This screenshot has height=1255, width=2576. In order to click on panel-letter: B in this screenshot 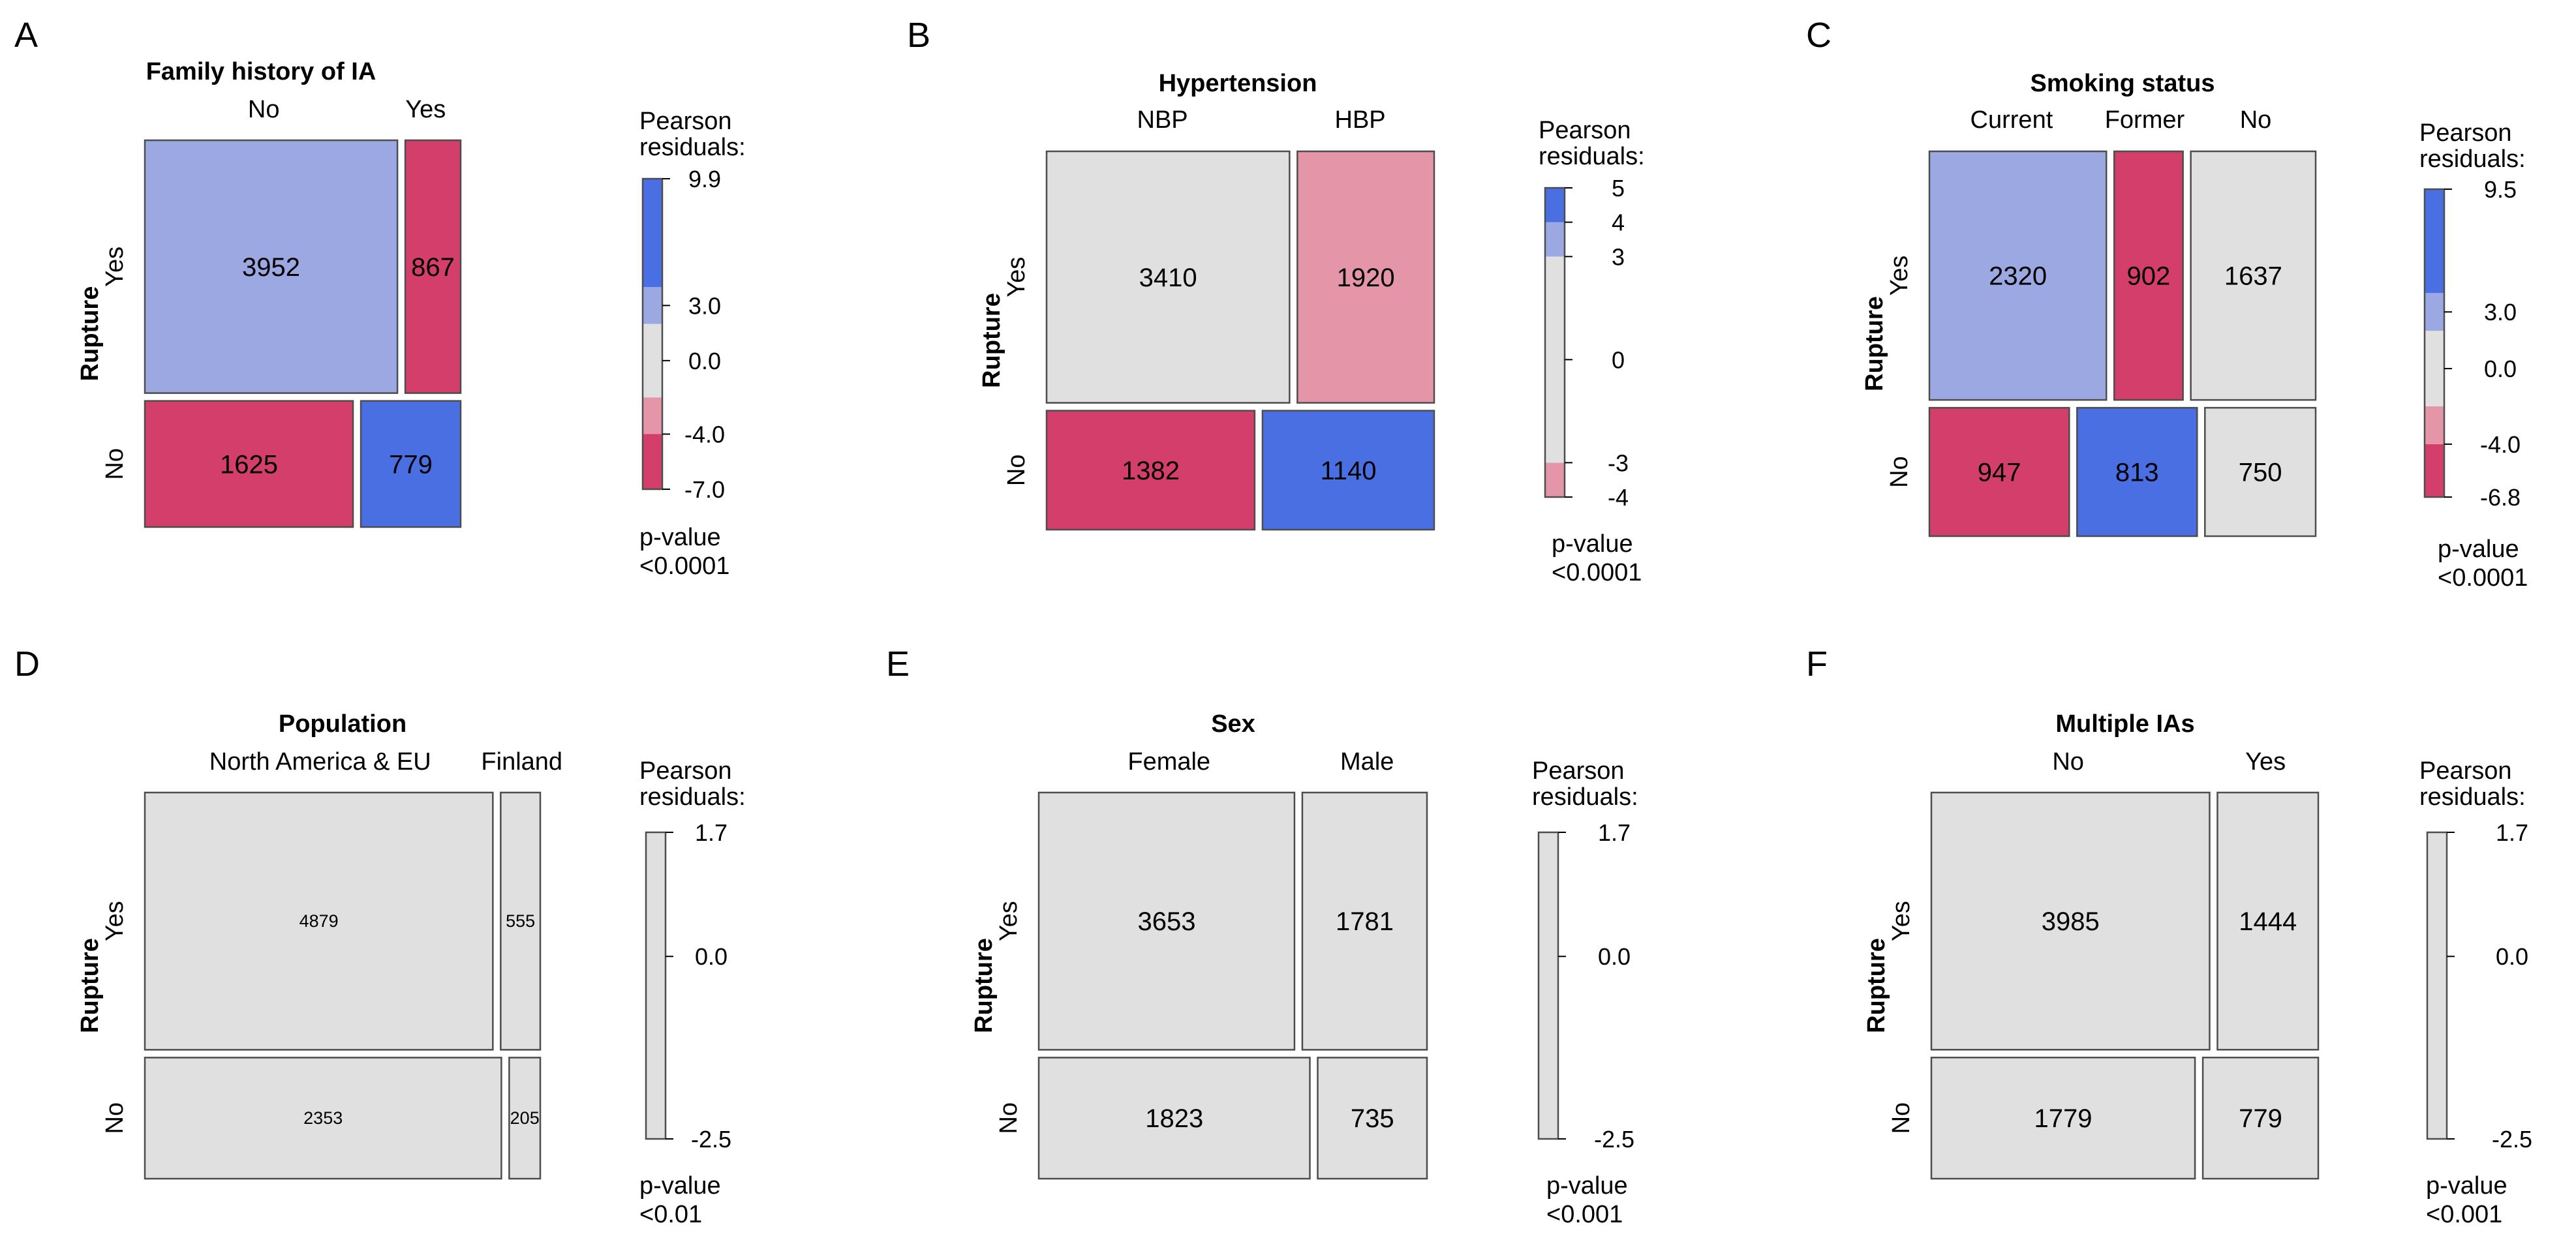, I will do `click(919, 35)`.